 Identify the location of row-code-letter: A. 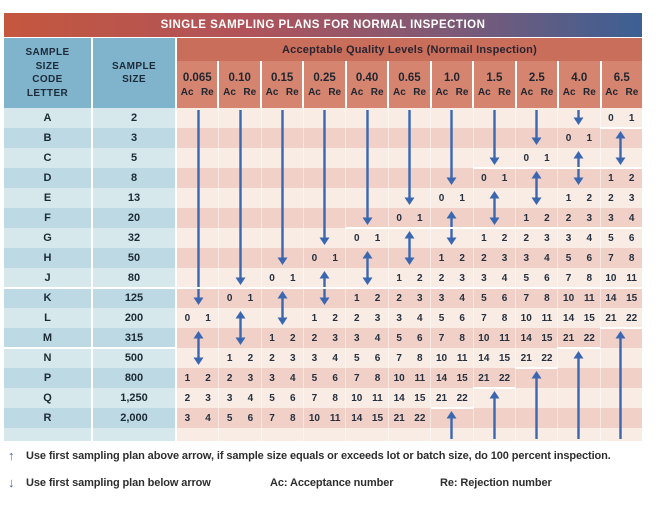
(48, 118).